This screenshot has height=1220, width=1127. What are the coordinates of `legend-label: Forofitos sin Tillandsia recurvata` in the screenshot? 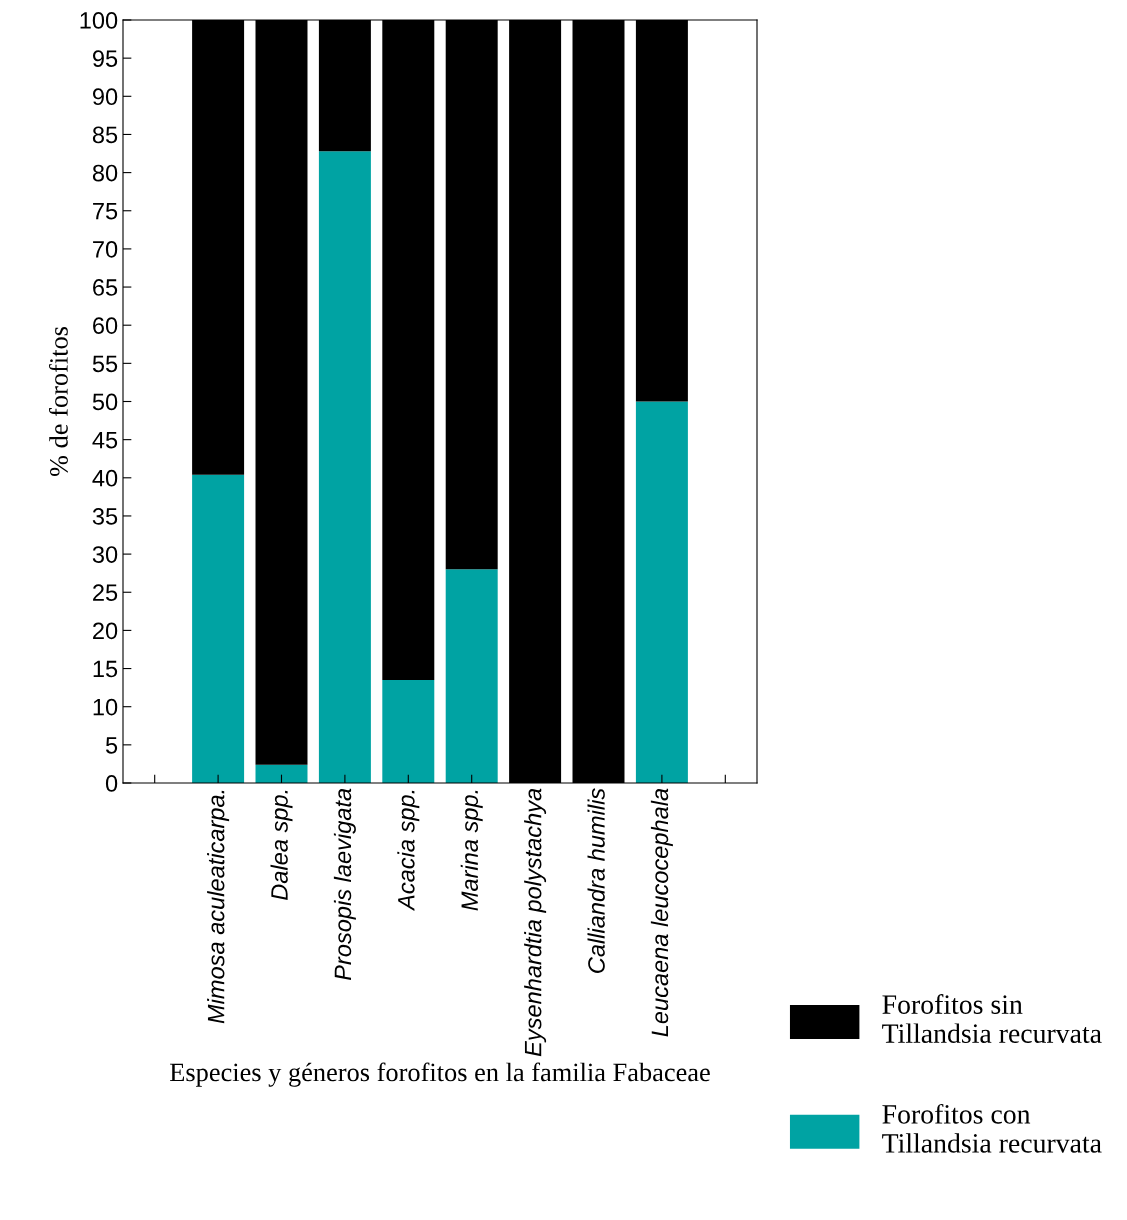 It's located at (992, 1018).